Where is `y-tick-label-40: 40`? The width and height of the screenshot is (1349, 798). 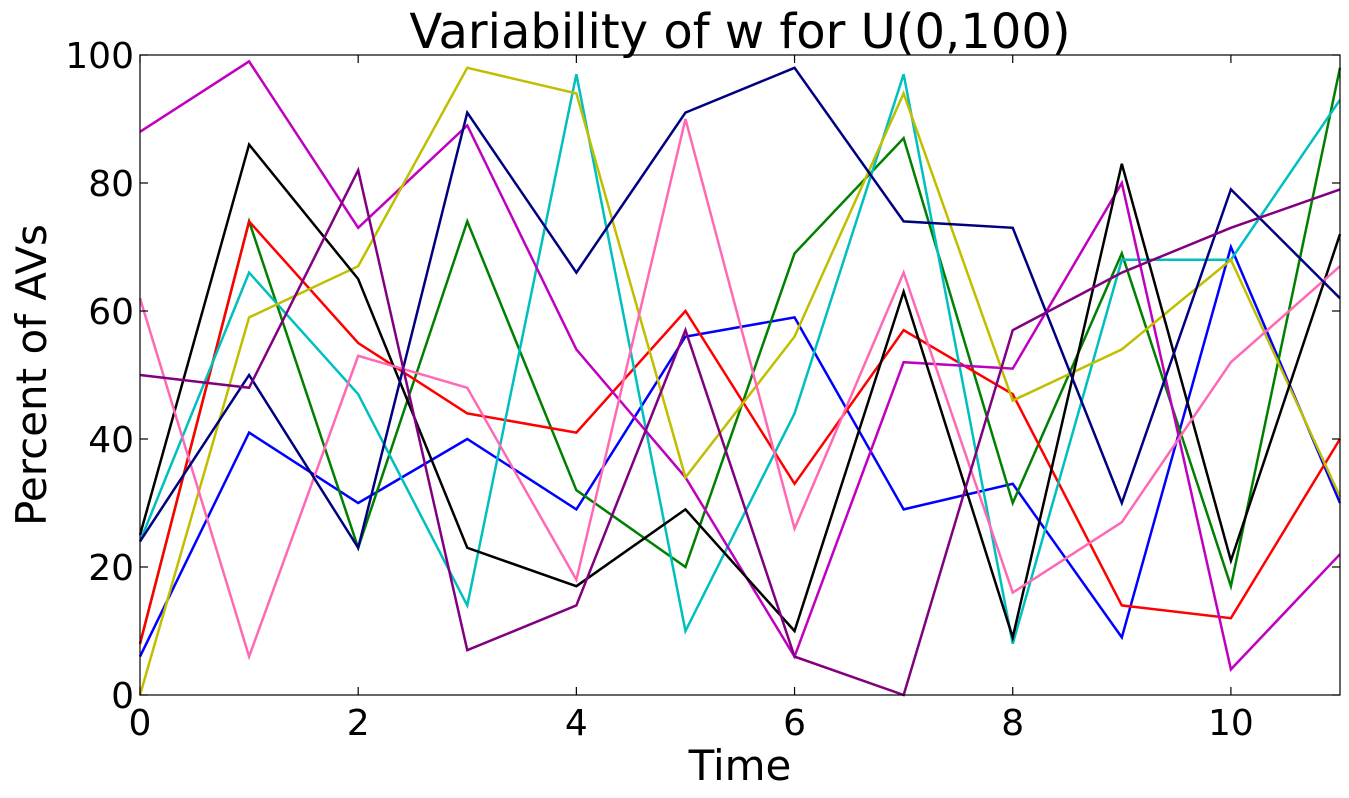 y-tick-label-40: 40 is located at coordinates (111, 440).